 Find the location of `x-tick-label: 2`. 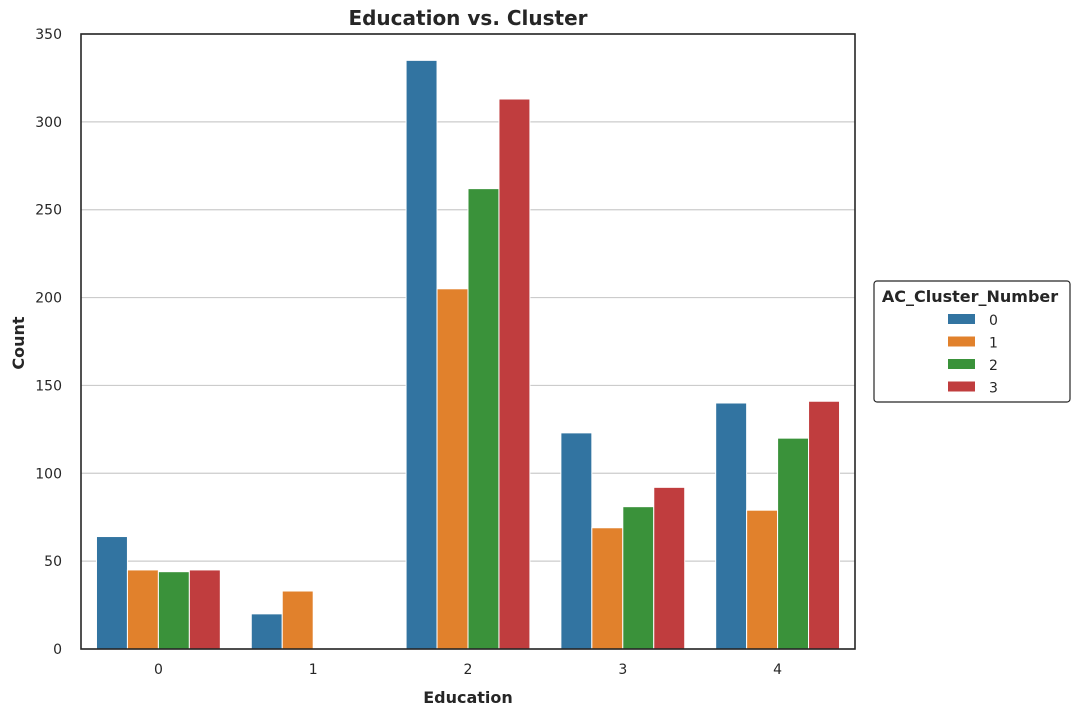

x-tick-label: 2 is located at coordinates (468, 670).